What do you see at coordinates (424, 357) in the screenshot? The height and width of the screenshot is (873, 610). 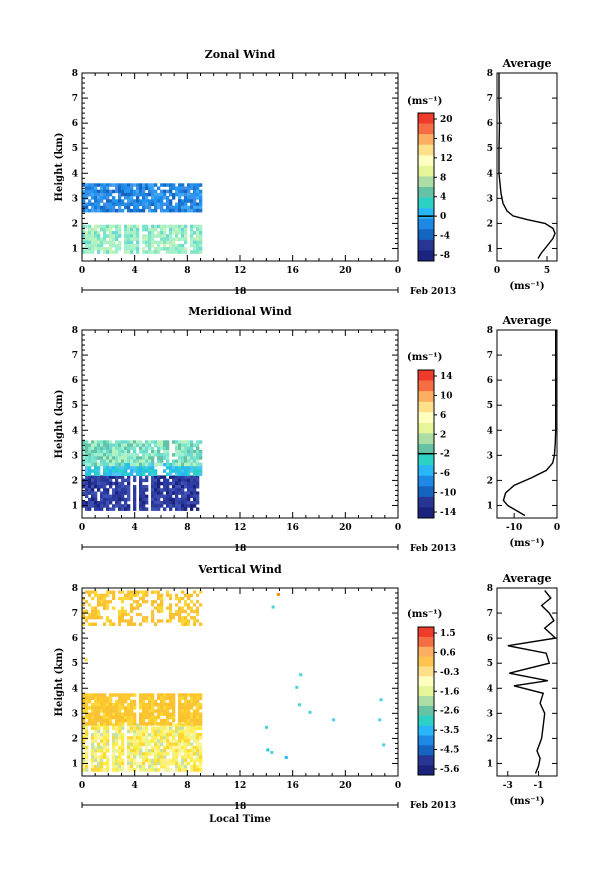 I see `colorbar-unit: (ms⁻¹)` at bounding box center [424, 357].